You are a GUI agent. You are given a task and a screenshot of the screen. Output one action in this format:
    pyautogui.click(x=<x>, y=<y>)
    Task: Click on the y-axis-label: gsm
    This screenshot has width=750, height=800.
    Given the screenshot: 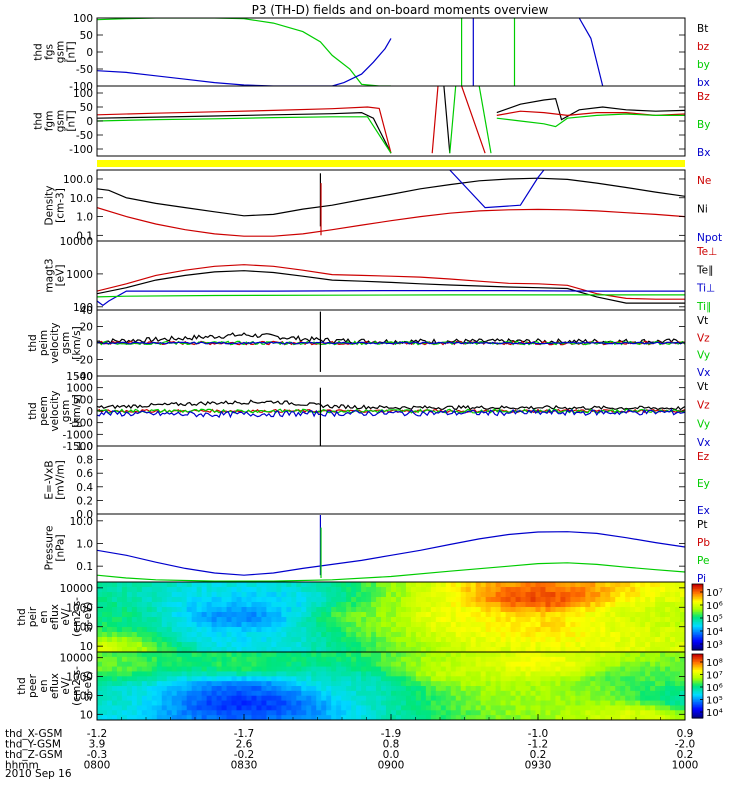 What is the action you would take?
    pyautogui.click(x=66, y=343)
    